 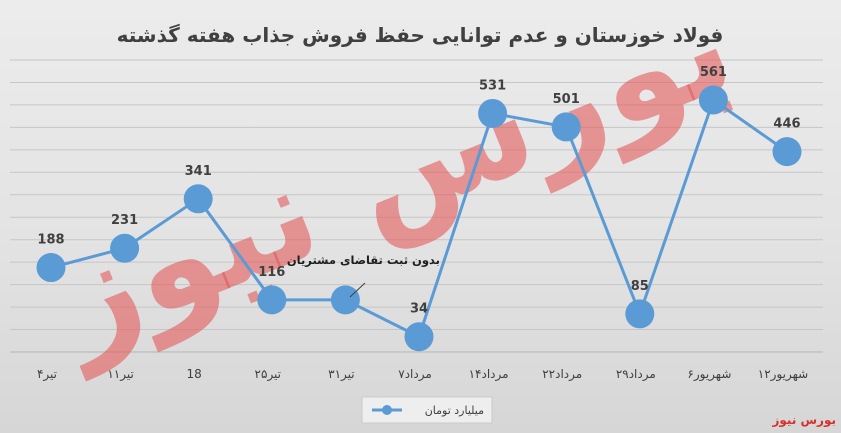 I want to click on data-label: 34, so click(x=419, y=309).